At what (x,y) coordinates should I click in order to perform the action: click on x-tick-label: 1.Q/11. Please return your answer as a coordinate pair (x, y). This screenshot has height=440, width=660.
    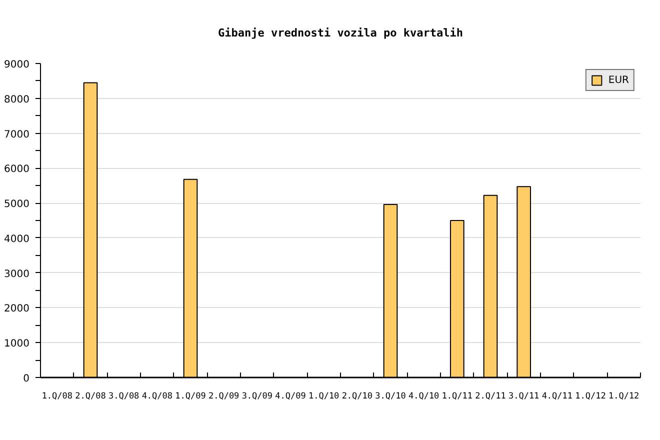
    Looking at the image, I should click on (457, 397).